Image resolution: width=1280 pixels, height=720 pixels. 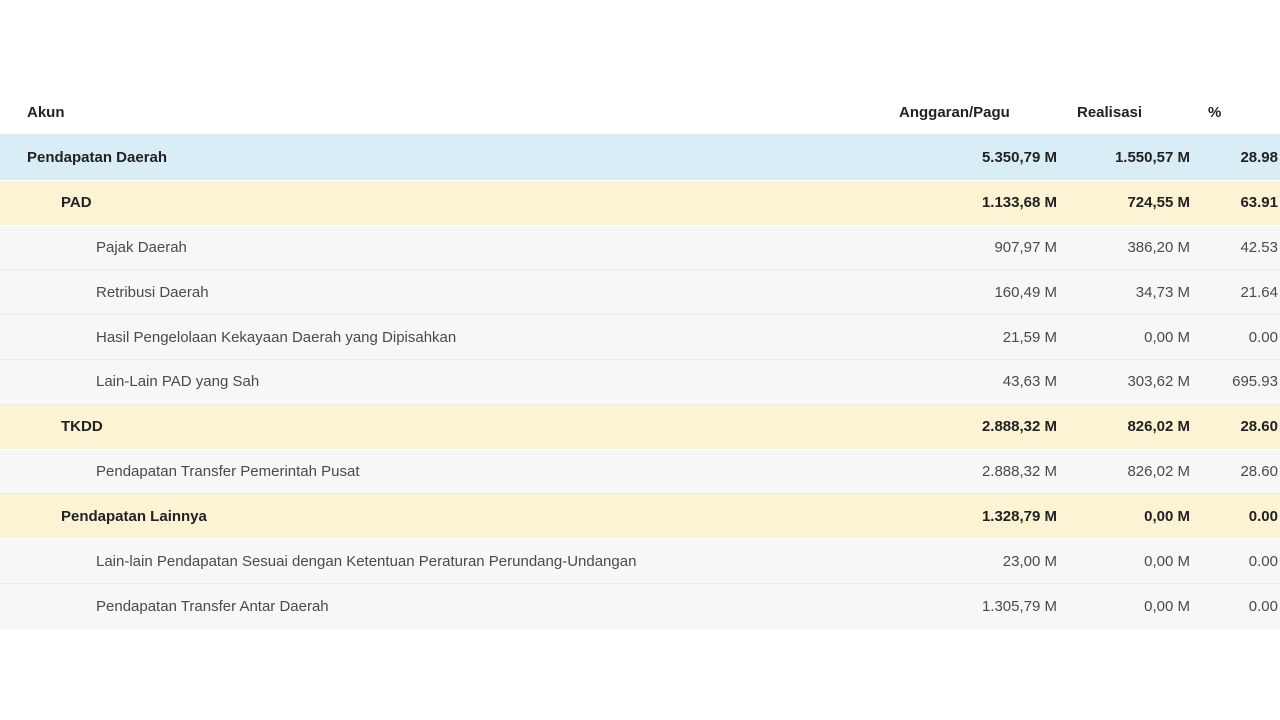 What do you see at coordinates (1158, 382) in the screenshot?
I see `row-realisasi: 303,62 M` at bounding box center [1158, 382].